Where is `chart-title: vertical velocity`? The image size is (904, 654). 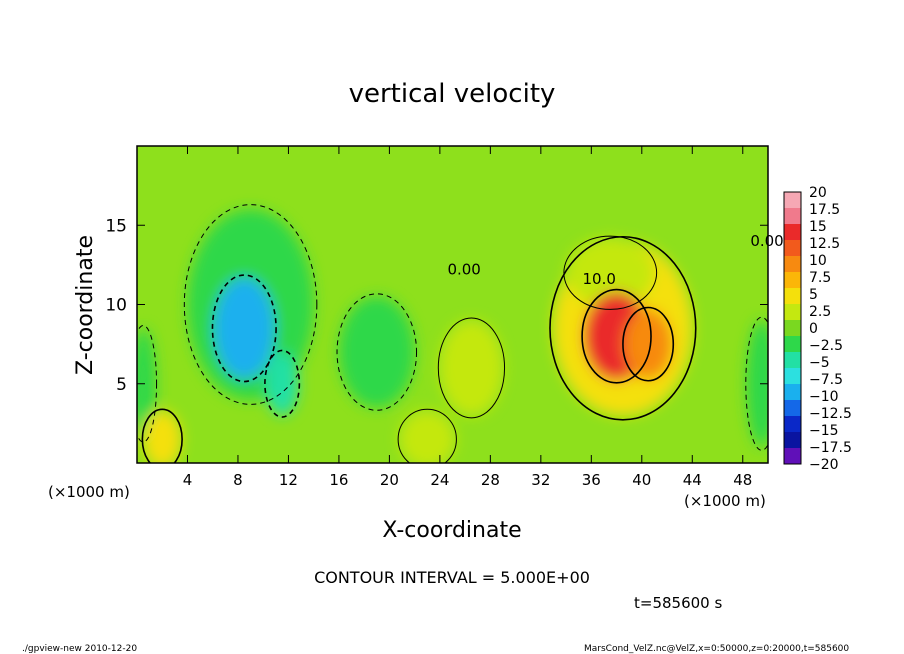
chart-title: vertical velocity is located at coordinates (452, 94).